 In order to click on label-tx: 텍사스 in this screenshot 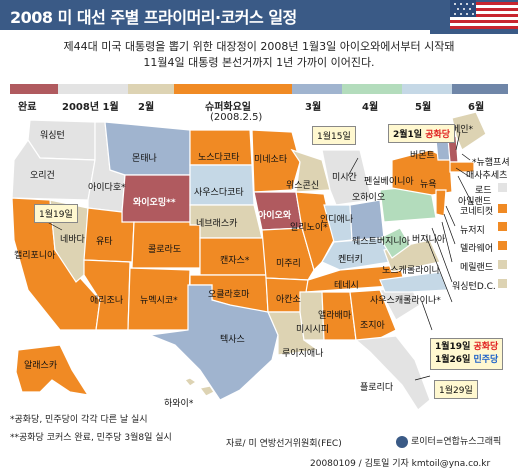, I will do `click(232, 340)`.